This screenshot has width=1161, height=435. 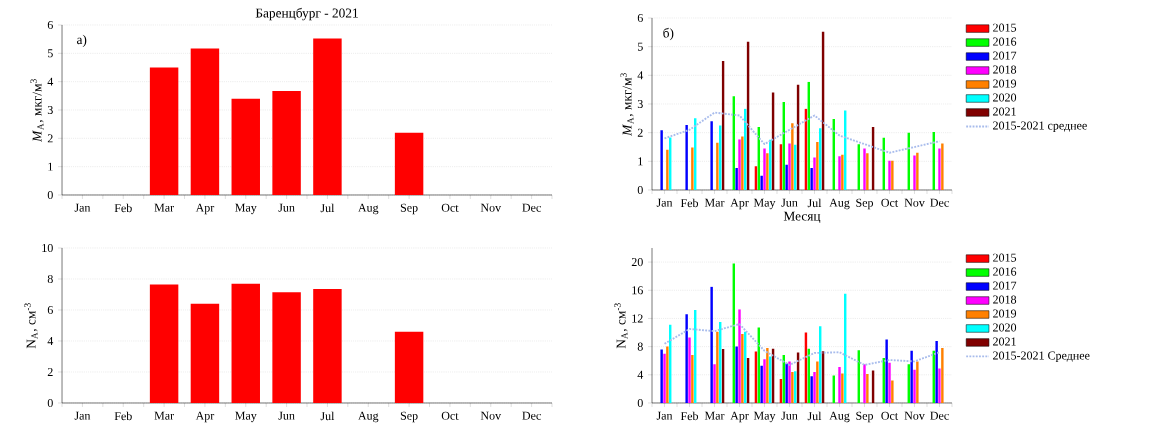 What do you see at coordinates (637, 290) in the screenshot?
I see `y-tick-label: 16` at bounding box center [637, 290].